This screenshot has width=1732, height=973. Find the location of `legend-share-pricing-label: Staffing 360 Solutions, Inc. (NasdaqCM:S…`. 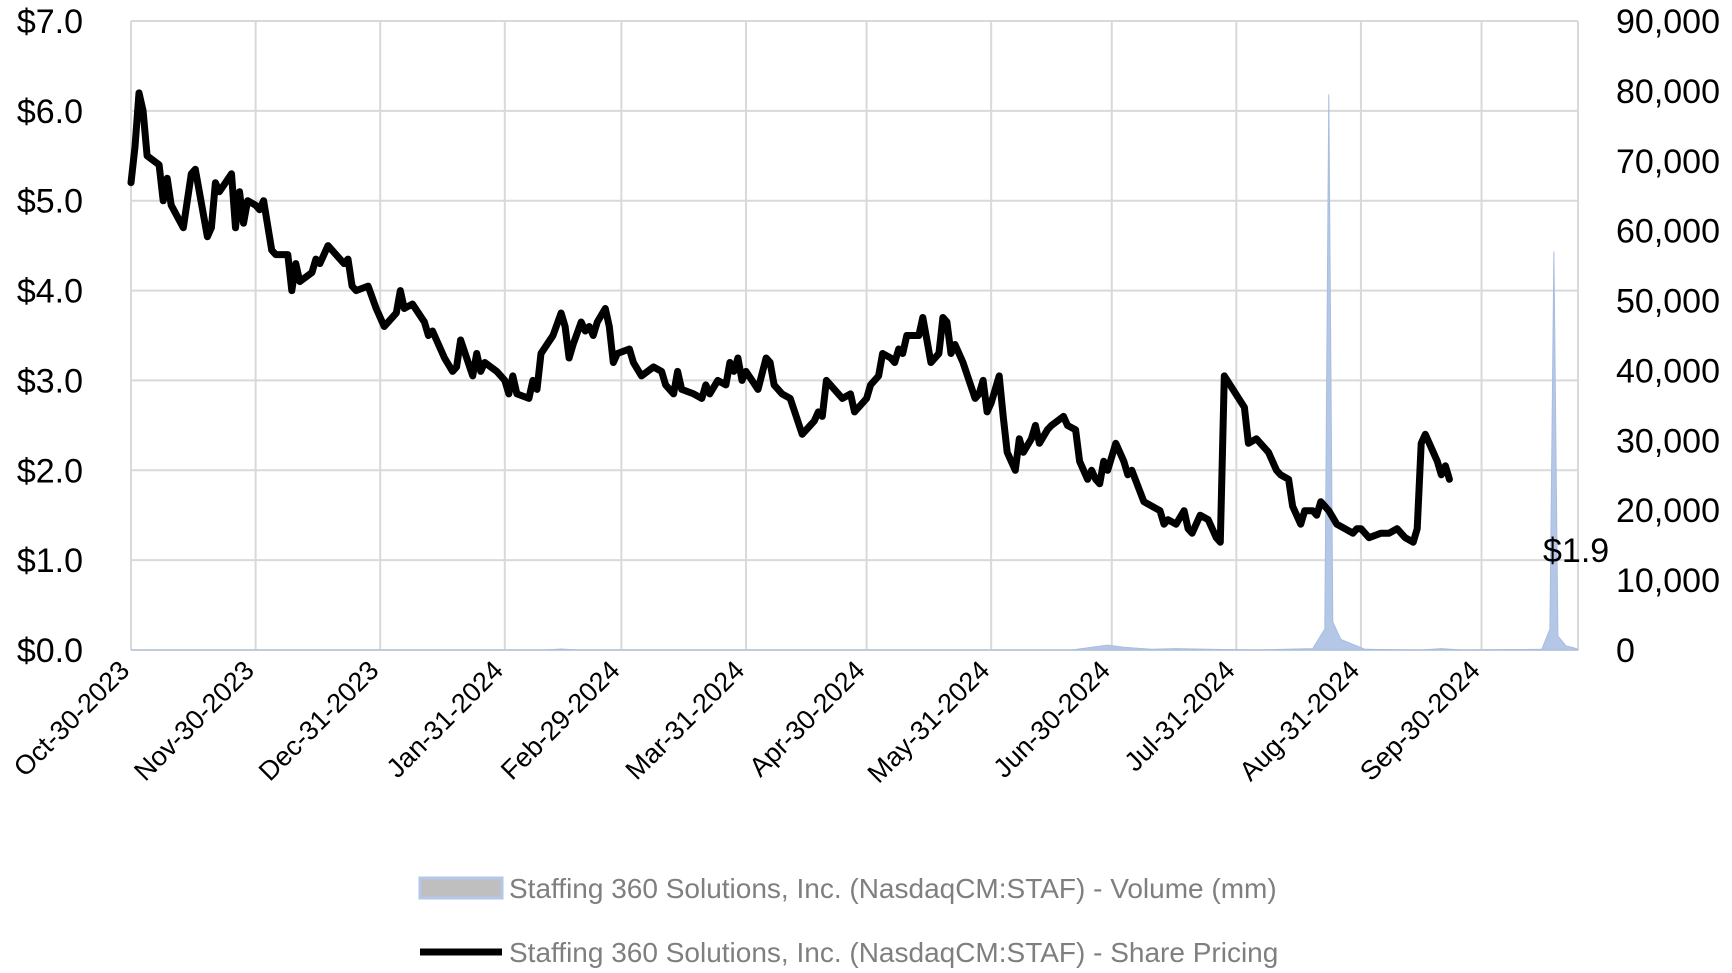

legend-share-pricing-label: Staffing 360 Solutions, Inc. (NasdaqCM:S… is located at coordinates (893, 952).